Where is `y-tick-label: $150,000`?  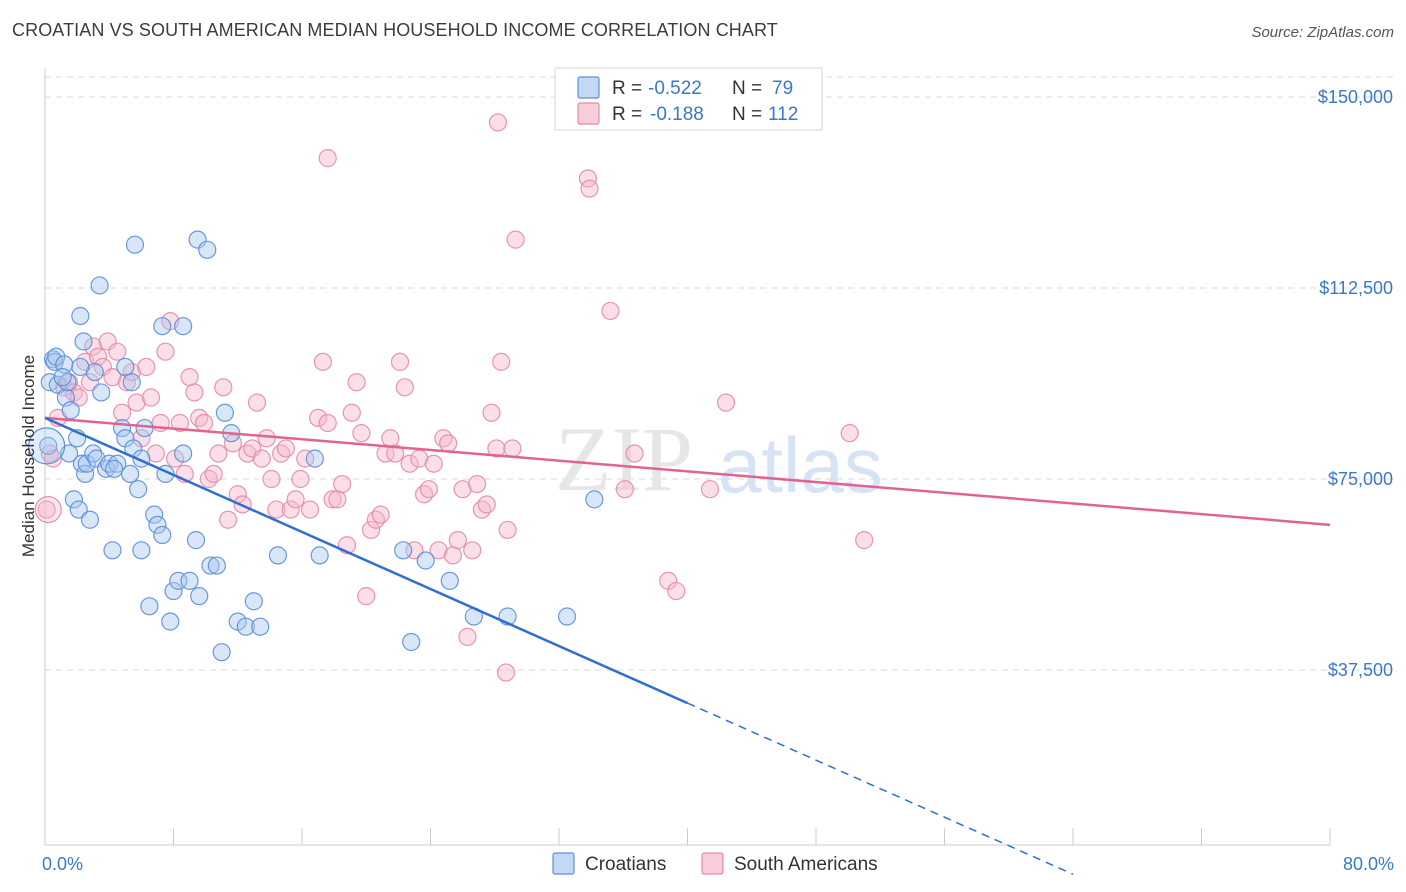
y-tick-label: $150,000 is located at coordinates (1355, 97).